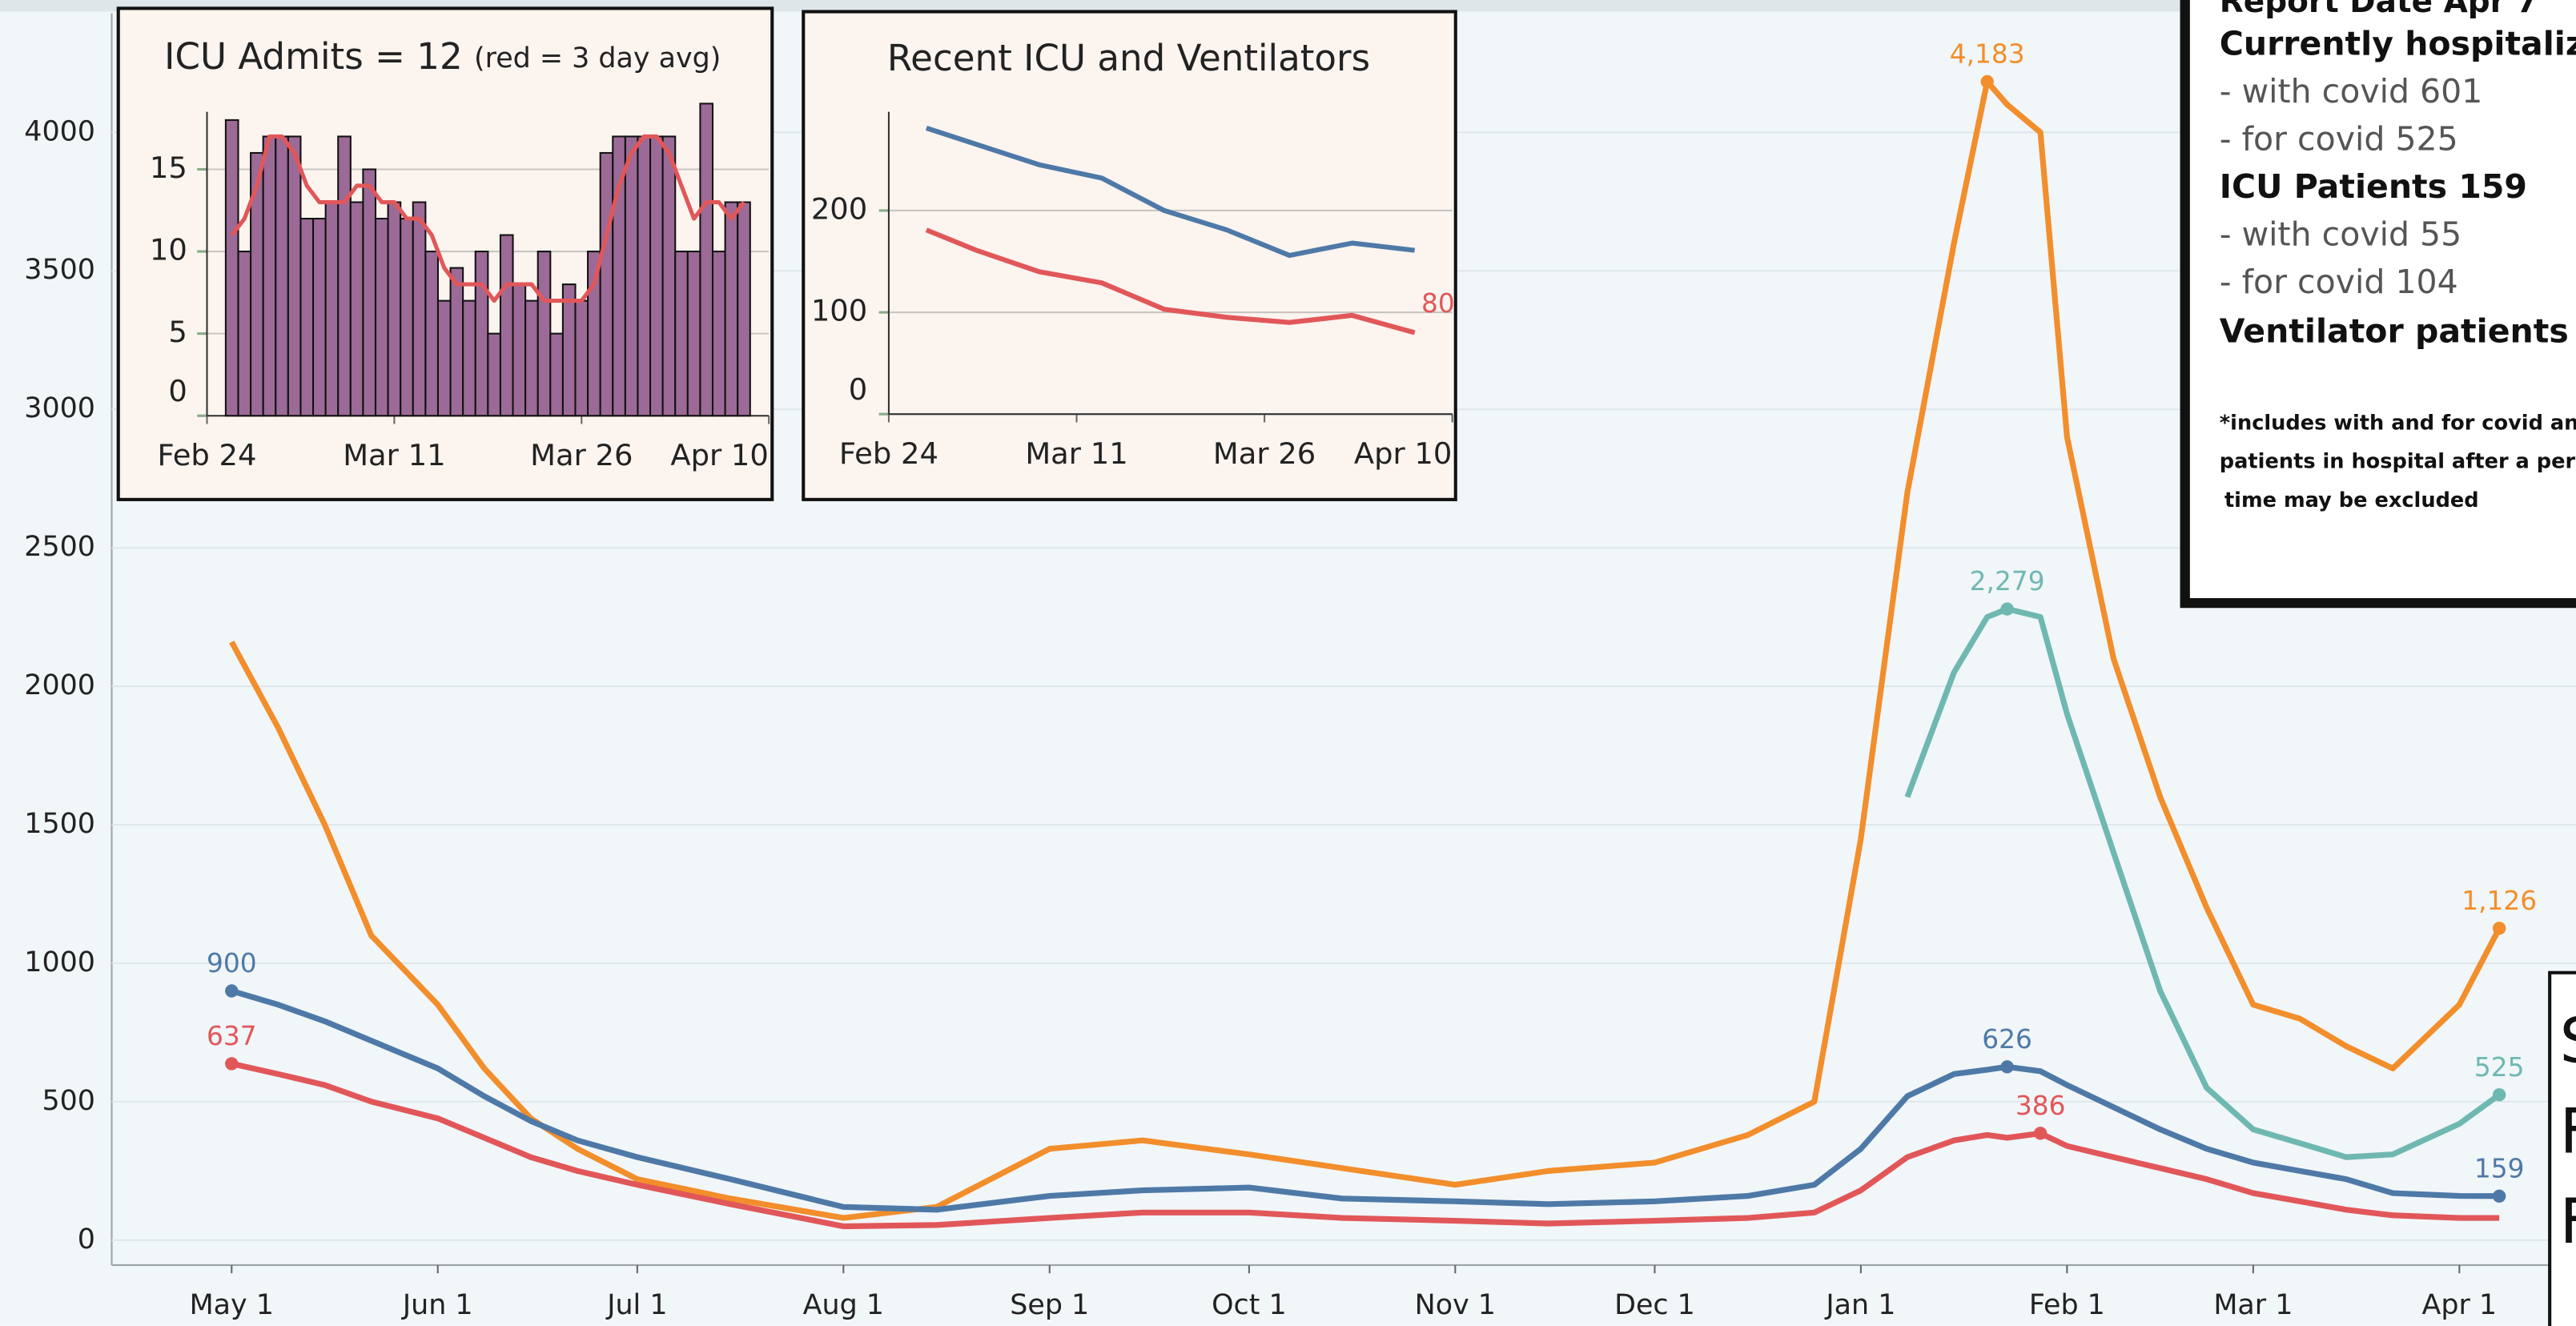 This screenshot has width=2576, height=1326. Describe the element at coordinates (2351, 91) in the screenshot. I see `info-line: - with covid 601` at that location.